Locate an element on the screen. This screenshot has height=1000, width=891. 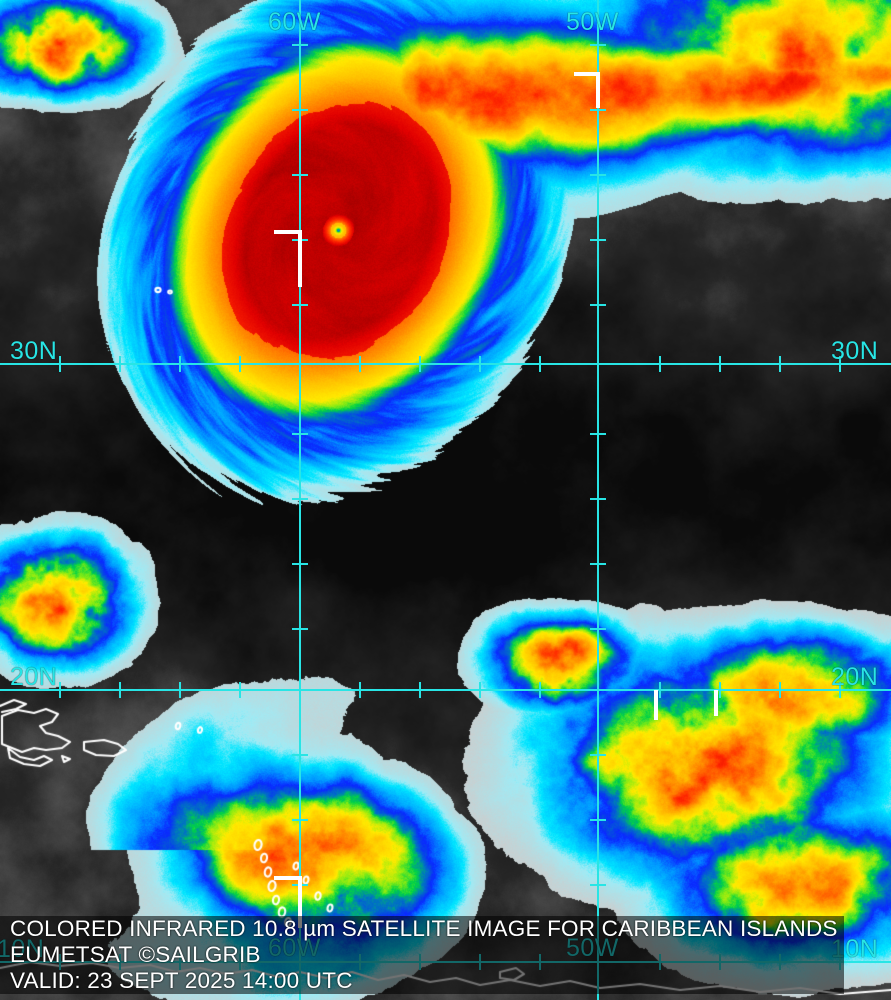
meridian-label-60w-top: 60W is located at coordinates (294, 22).